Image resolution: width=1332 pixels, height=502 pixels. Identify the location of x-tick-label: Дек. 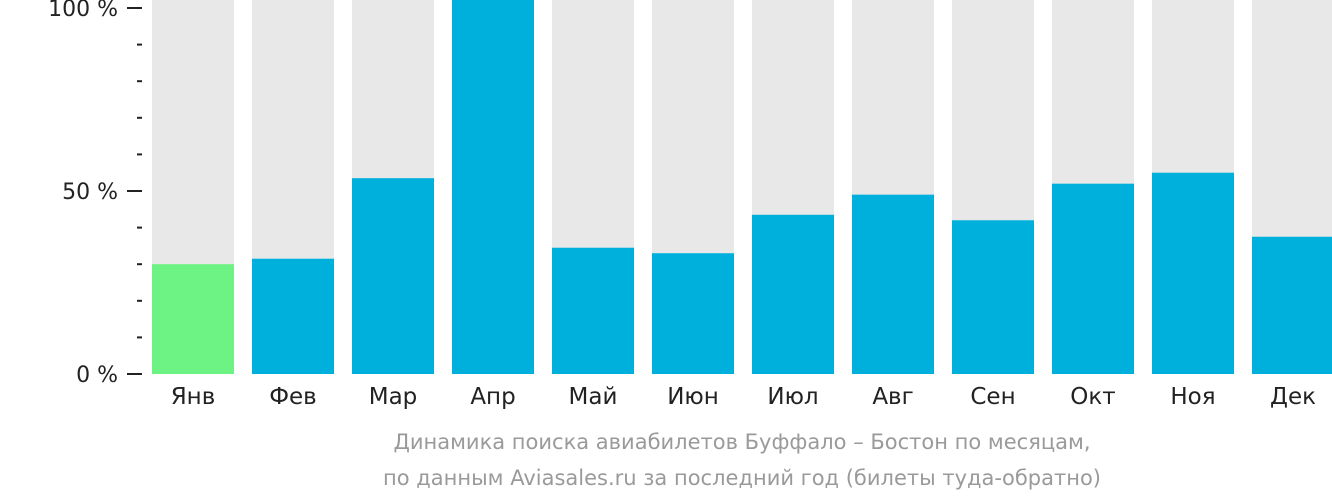
(1293, 397).